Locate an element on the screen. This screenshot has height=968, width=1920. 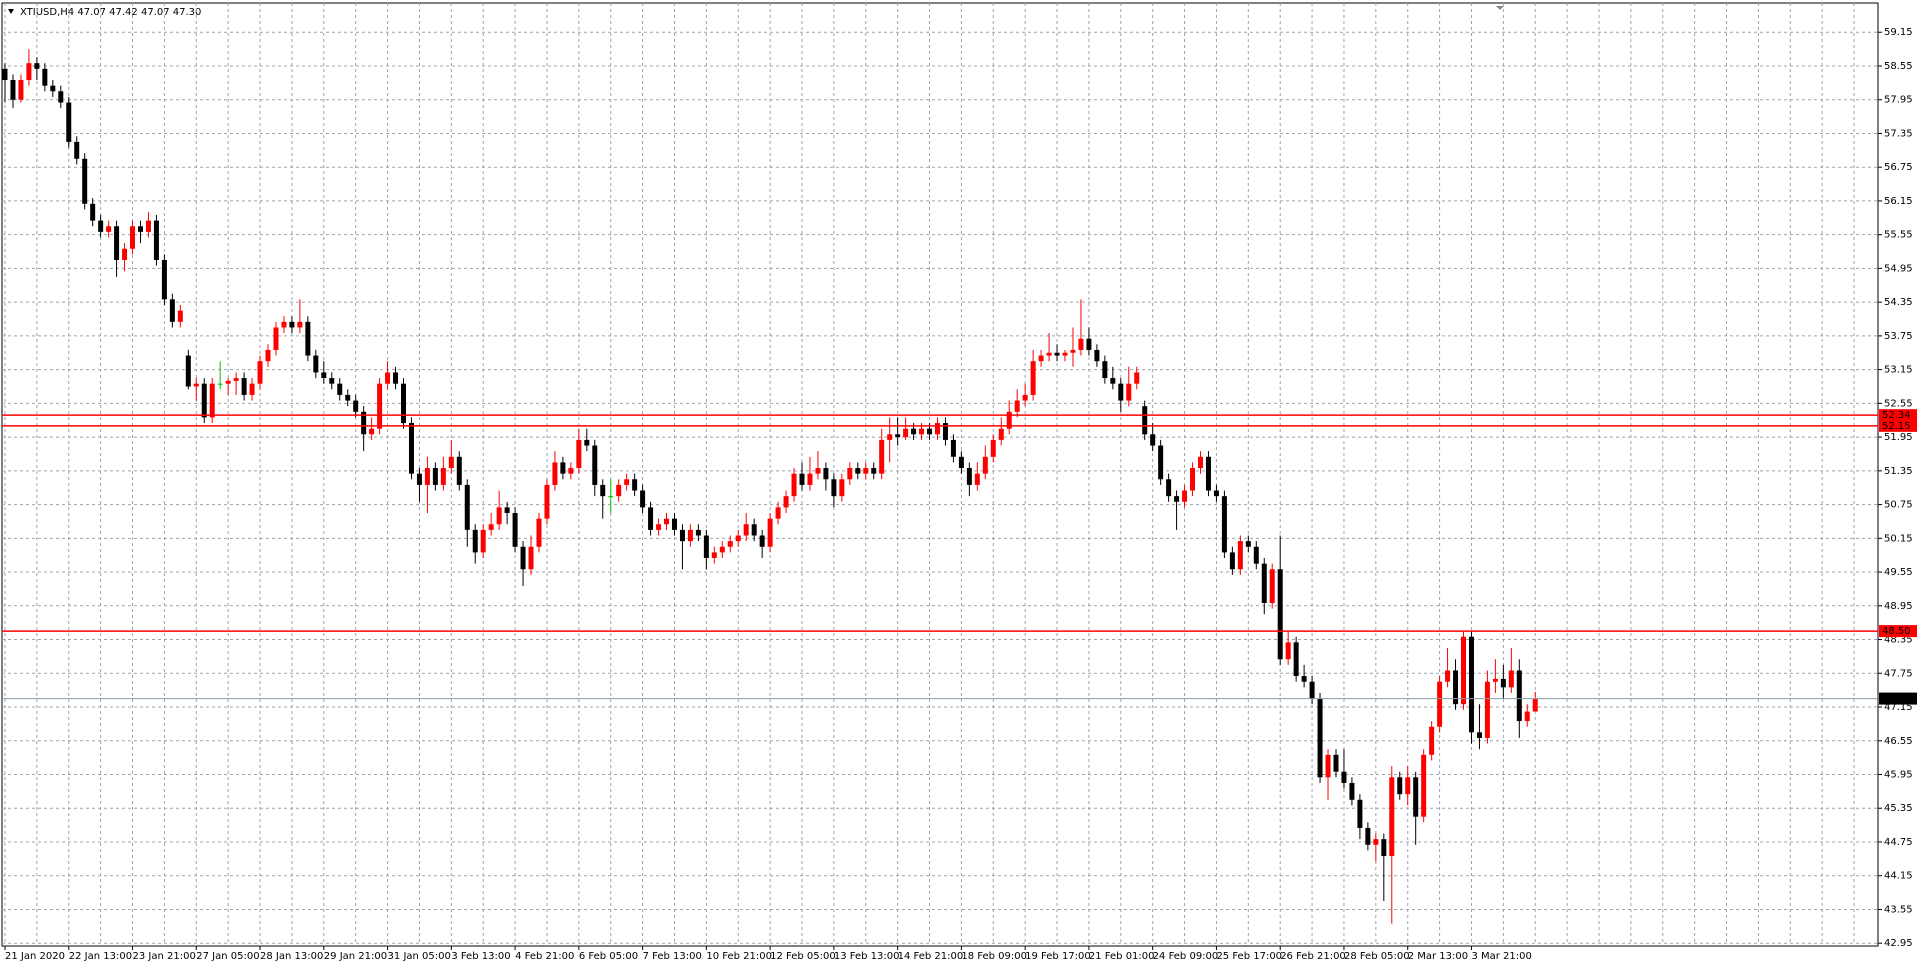
y-tick-label: 51.95 is located at coordinates (1898, 437).